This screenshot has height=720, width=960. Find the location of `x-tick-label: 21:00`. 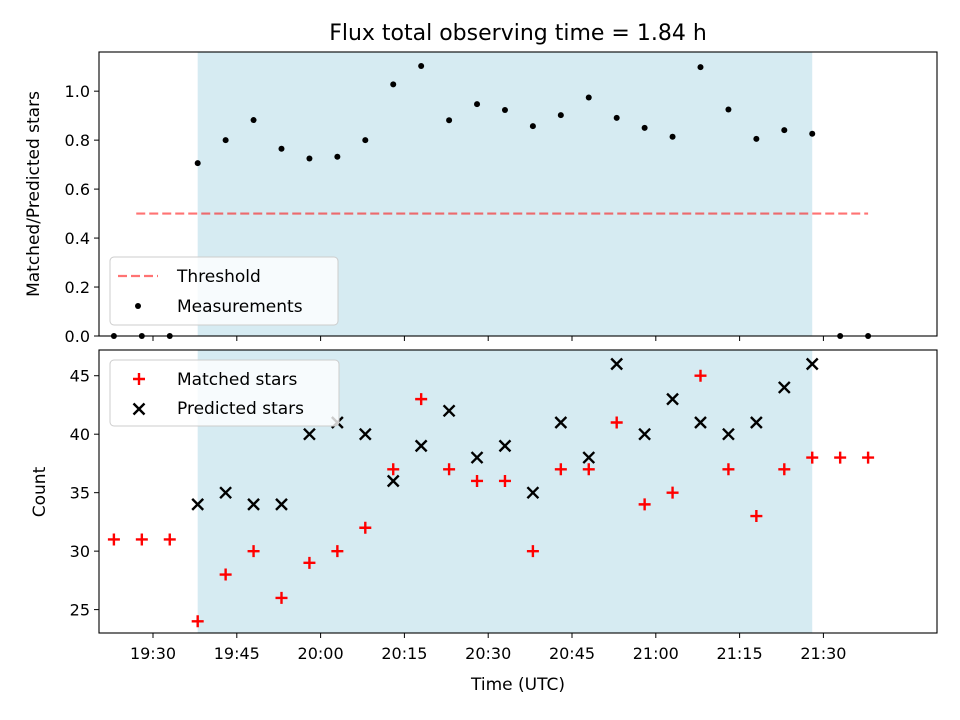

x-tick-label: 21:00 is located at coordinates (656, 653).